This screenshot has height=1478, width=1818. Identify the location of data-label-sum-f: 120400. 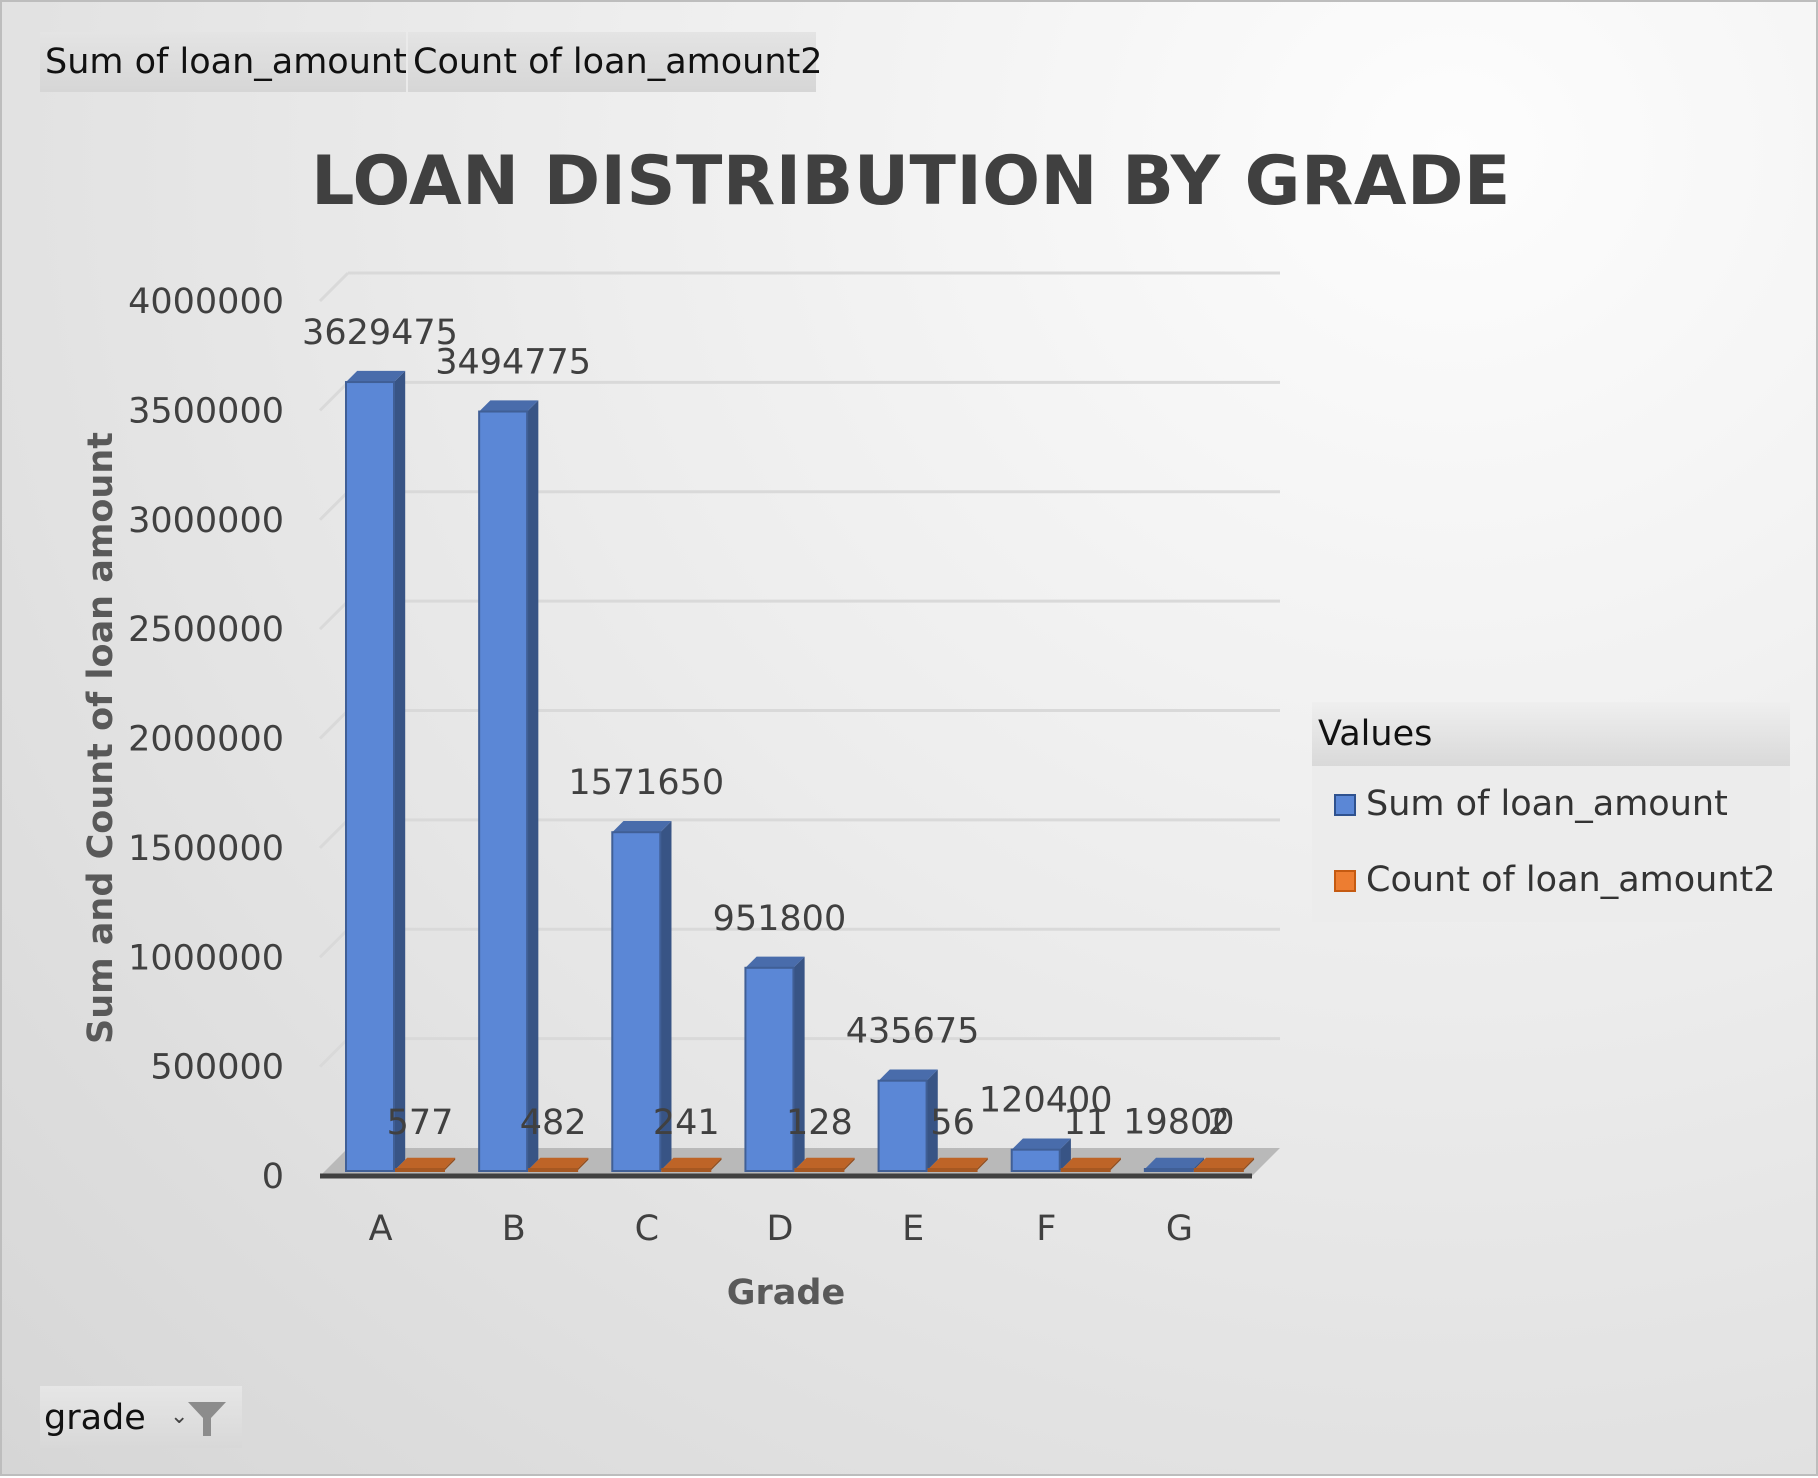
(1046, 1101).